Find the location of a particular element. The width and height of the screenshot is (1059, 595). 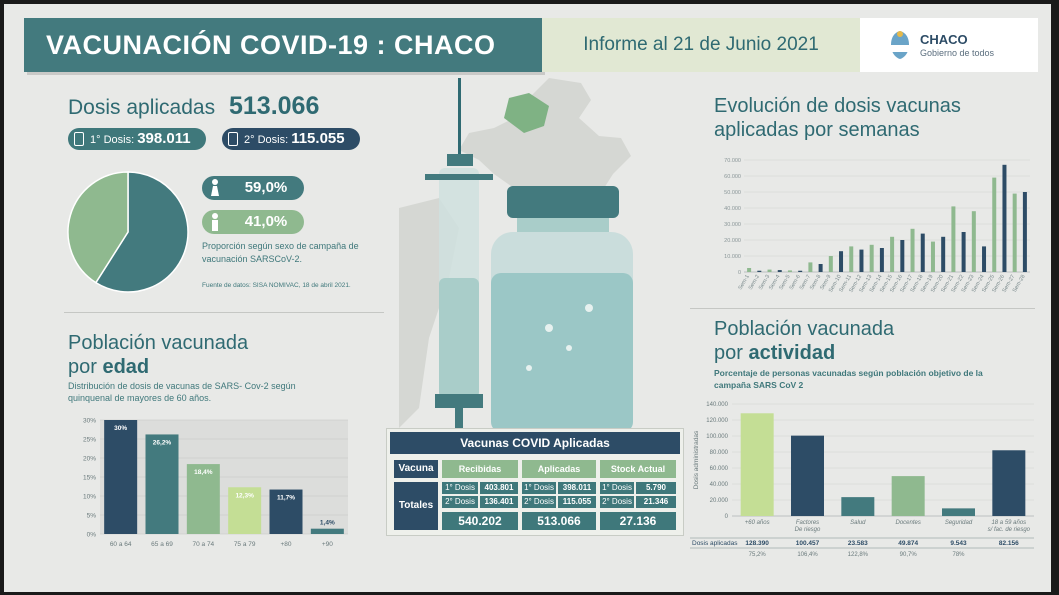

value-label: 128.390 is located at coordinates (757, 543).